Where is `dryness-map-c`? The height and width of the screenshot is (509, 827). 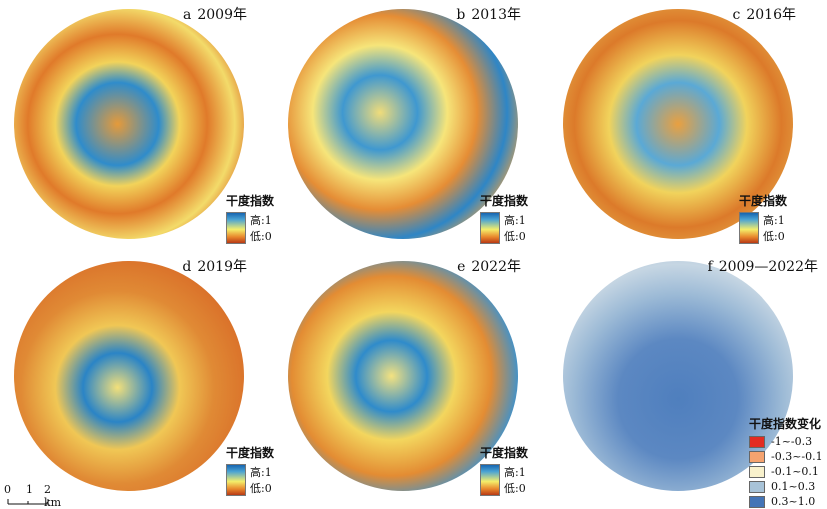
dryness-map-c is located at coordinates (678, 124).